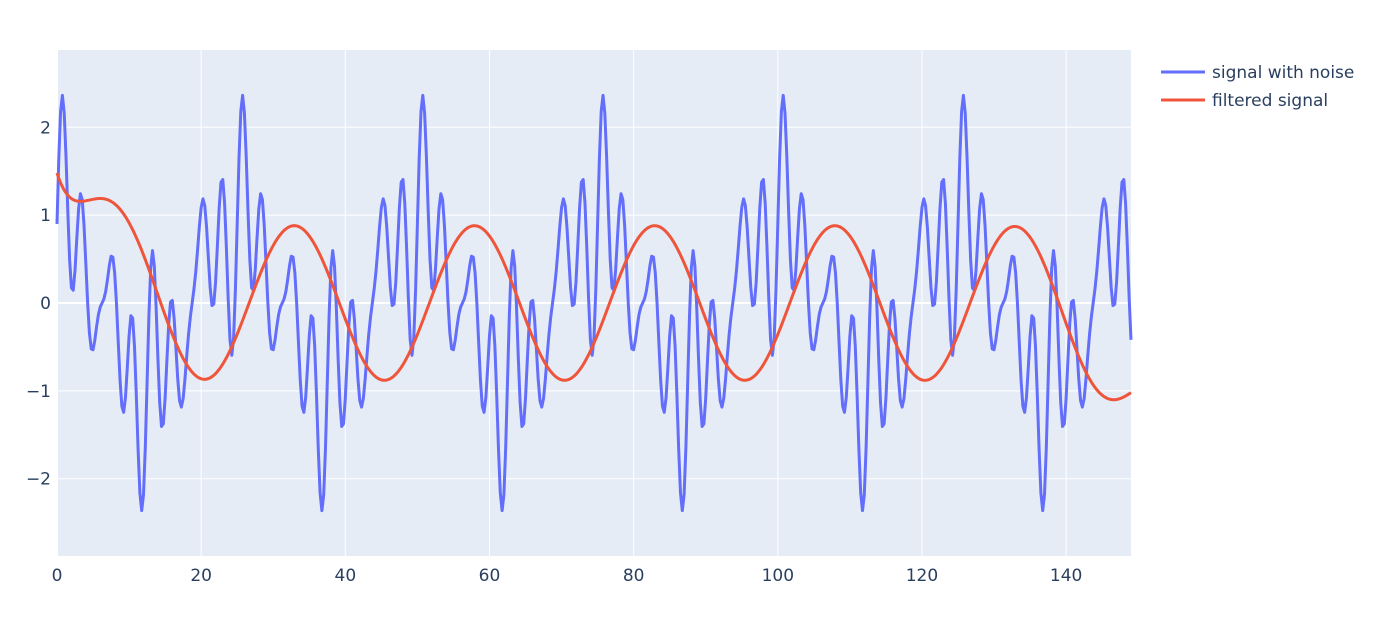 The width and height of the screenshot is (1400, 632). What do you see at coordinates (1066, 576) in the screenshot?
I see `x-tick-label: 140` at bounding box center [1066, 576].